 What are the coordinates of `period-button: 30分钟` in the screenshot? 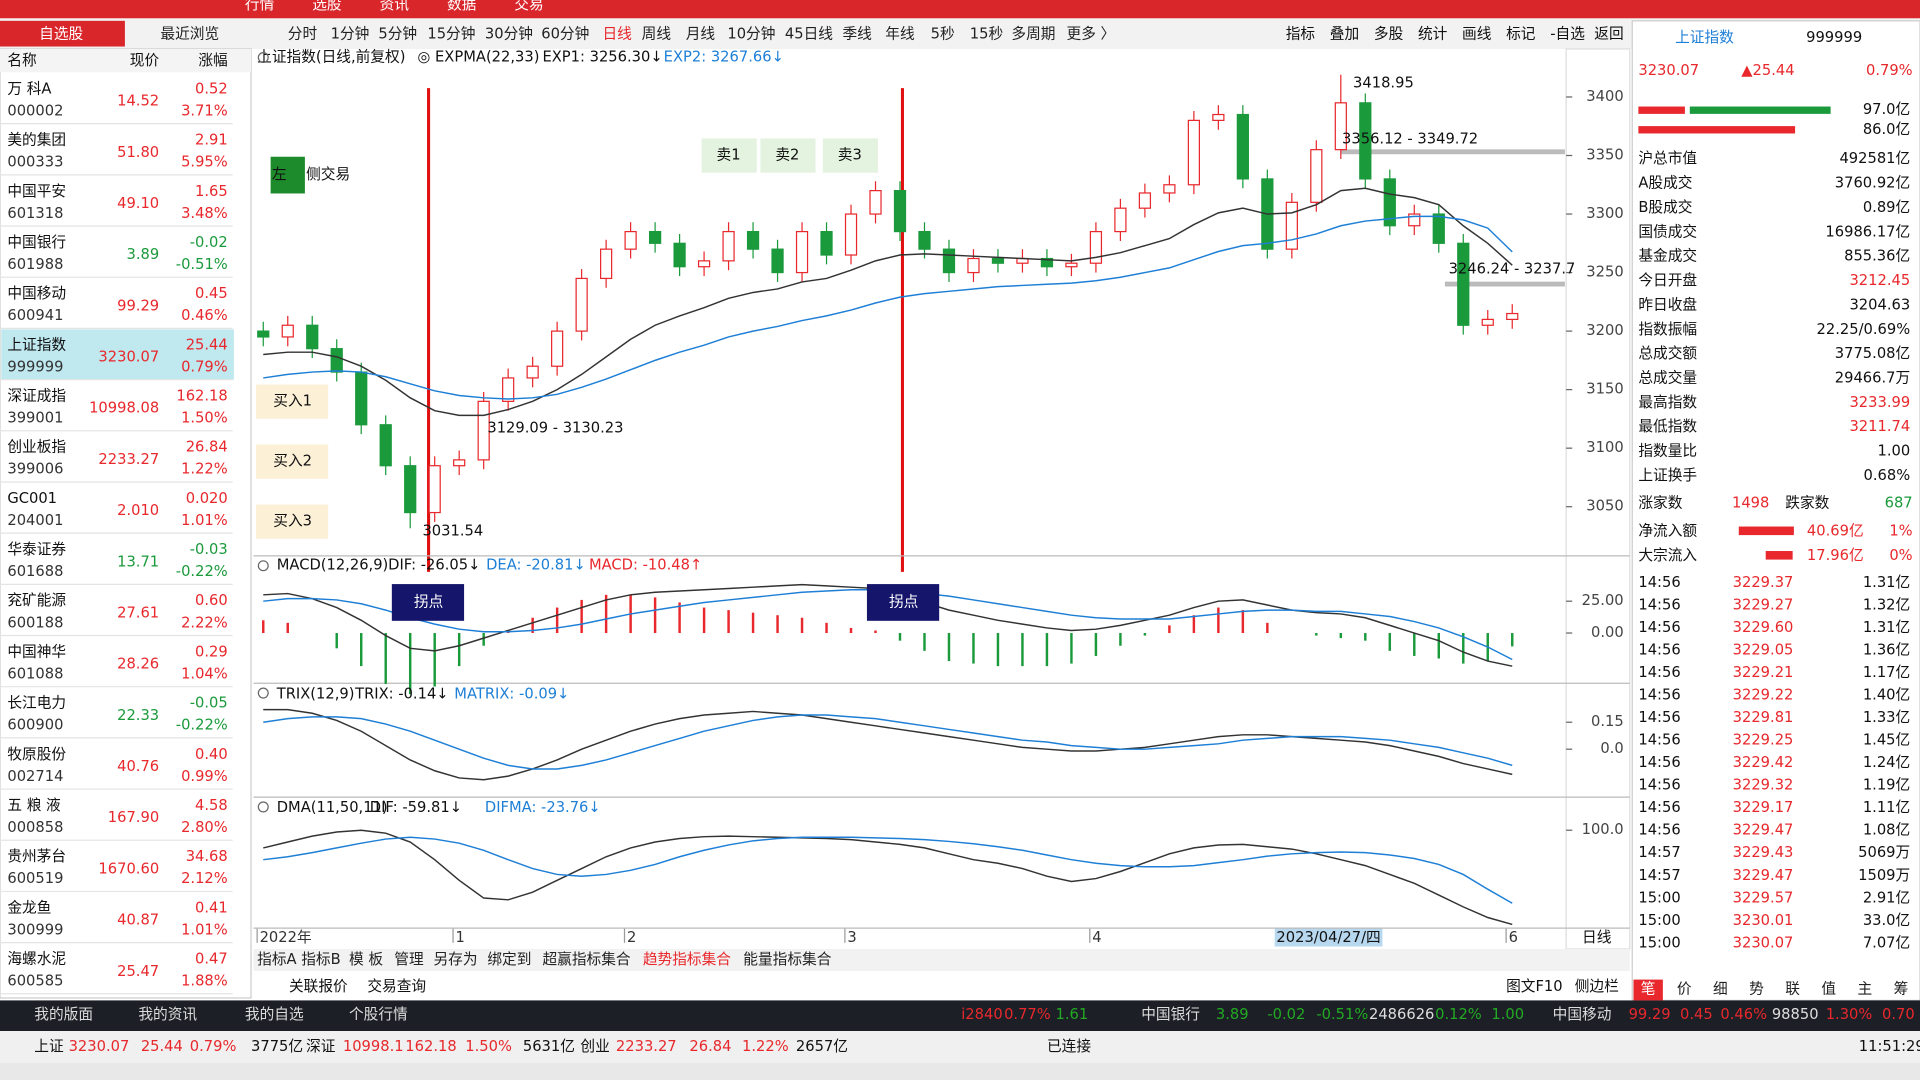 It's located at (509, 33).